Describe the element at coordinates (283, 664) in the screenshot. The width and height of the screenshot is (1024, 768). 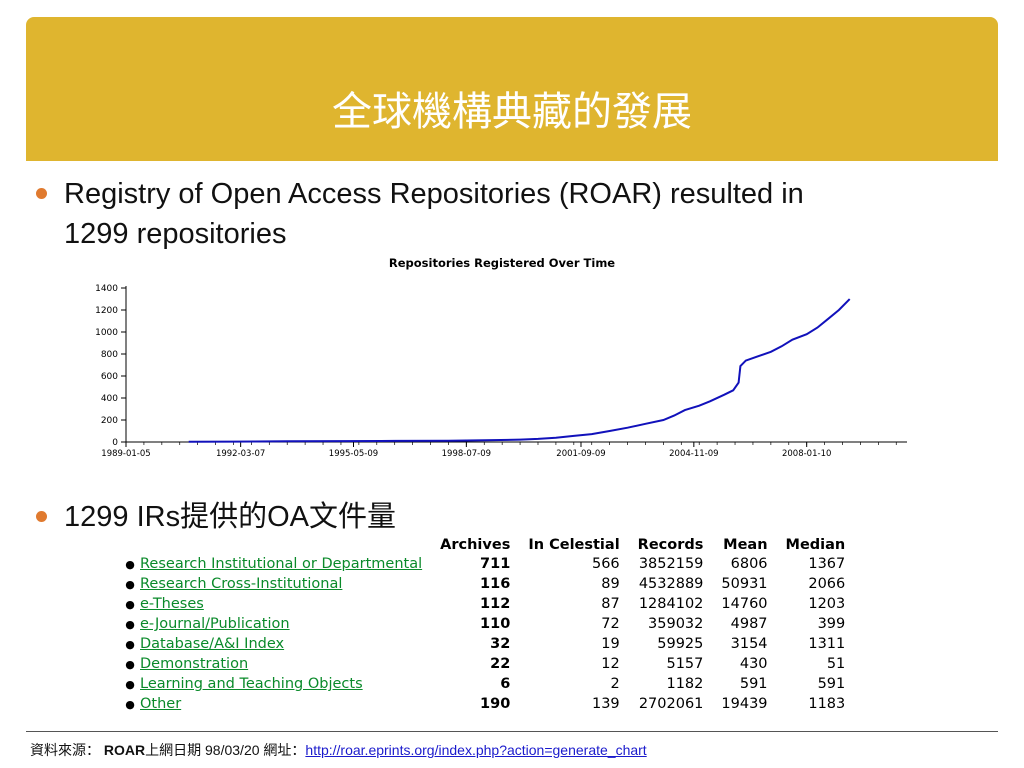
I see `row-type: Demonstration` at that location.